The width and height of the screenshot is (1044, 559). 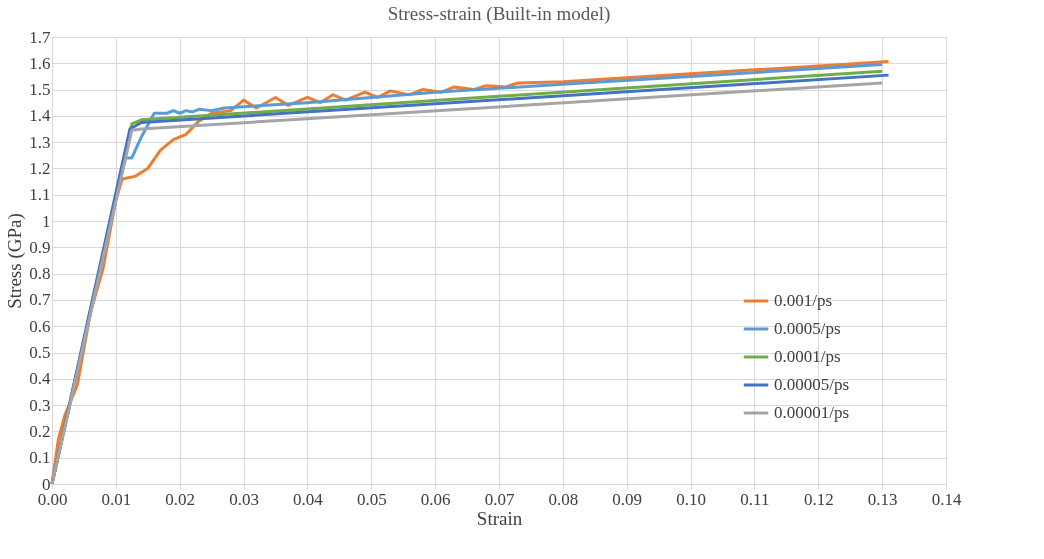 I want to click on y-tick-label: 0.1, so click(x=40, y=458).